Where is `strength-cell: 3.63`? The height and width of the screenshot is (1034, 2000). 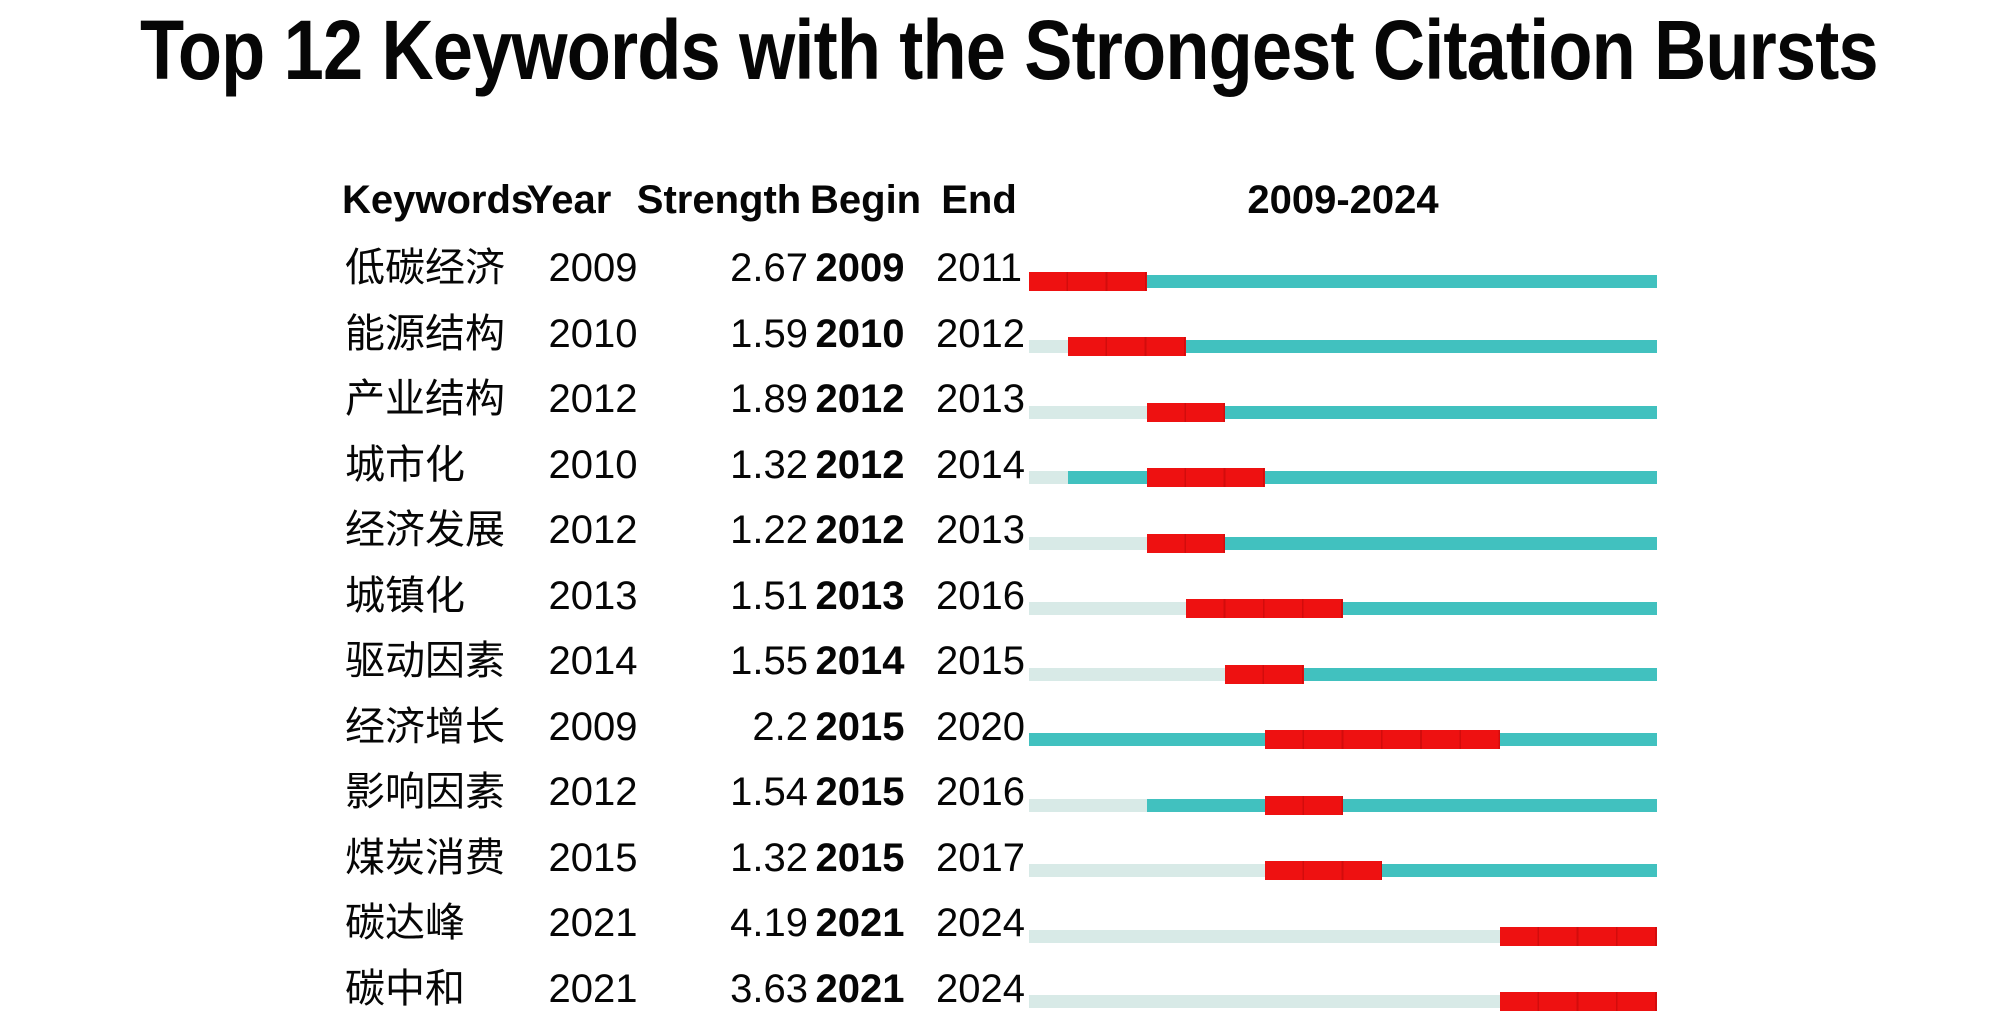
strength-cell: 3.63 is located at coordinates (769, 988).